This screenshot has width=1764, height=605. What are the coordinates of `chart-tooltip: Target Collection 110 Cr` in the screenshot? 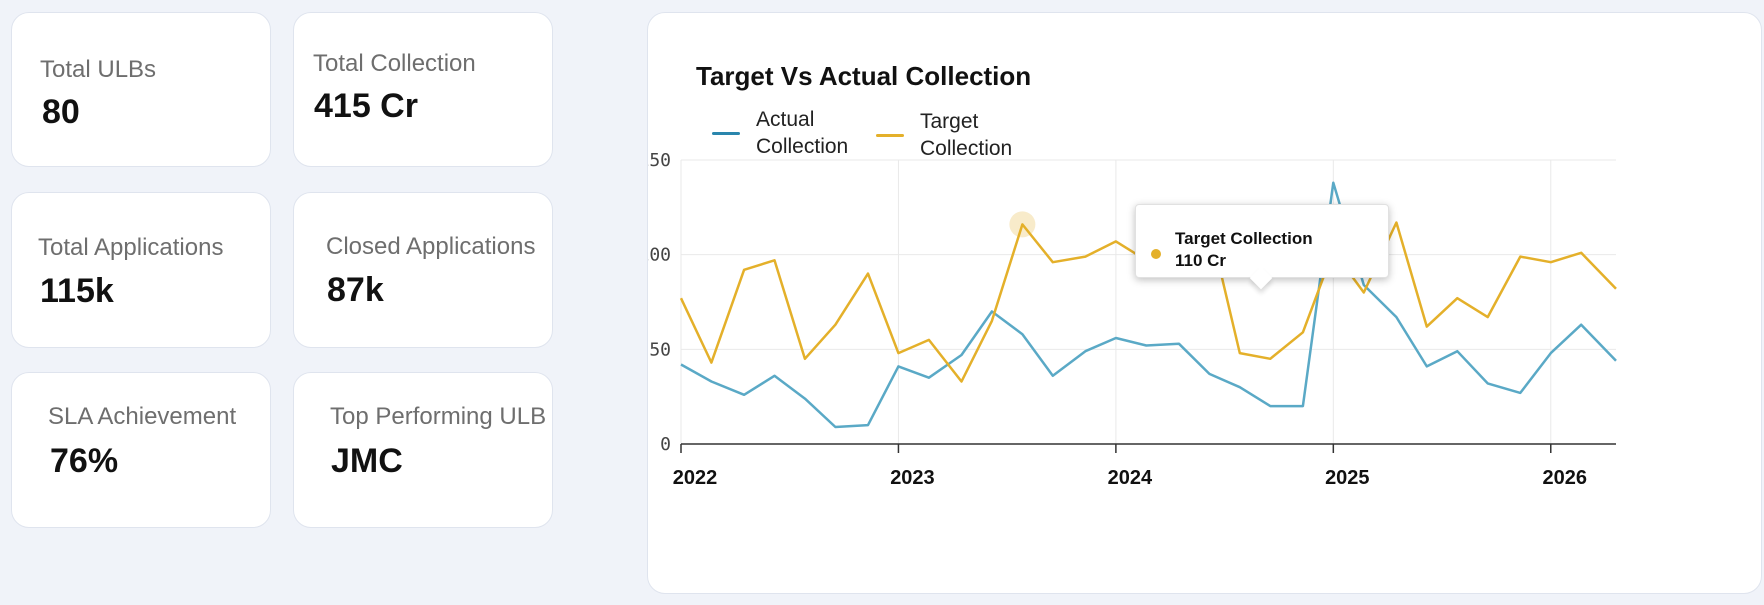 It's located at (1262, 247).